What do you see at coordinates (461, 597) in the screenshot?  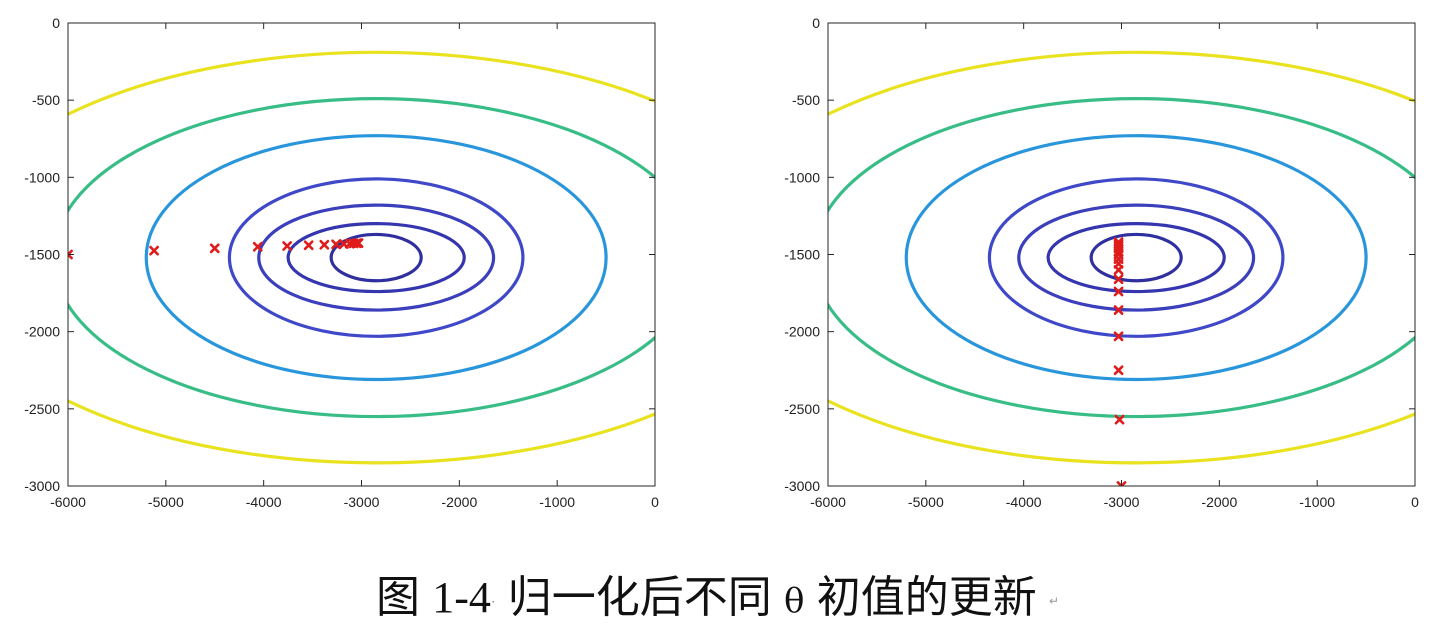 I see `caption-number: 1-4` at bounding box center [461, 597].